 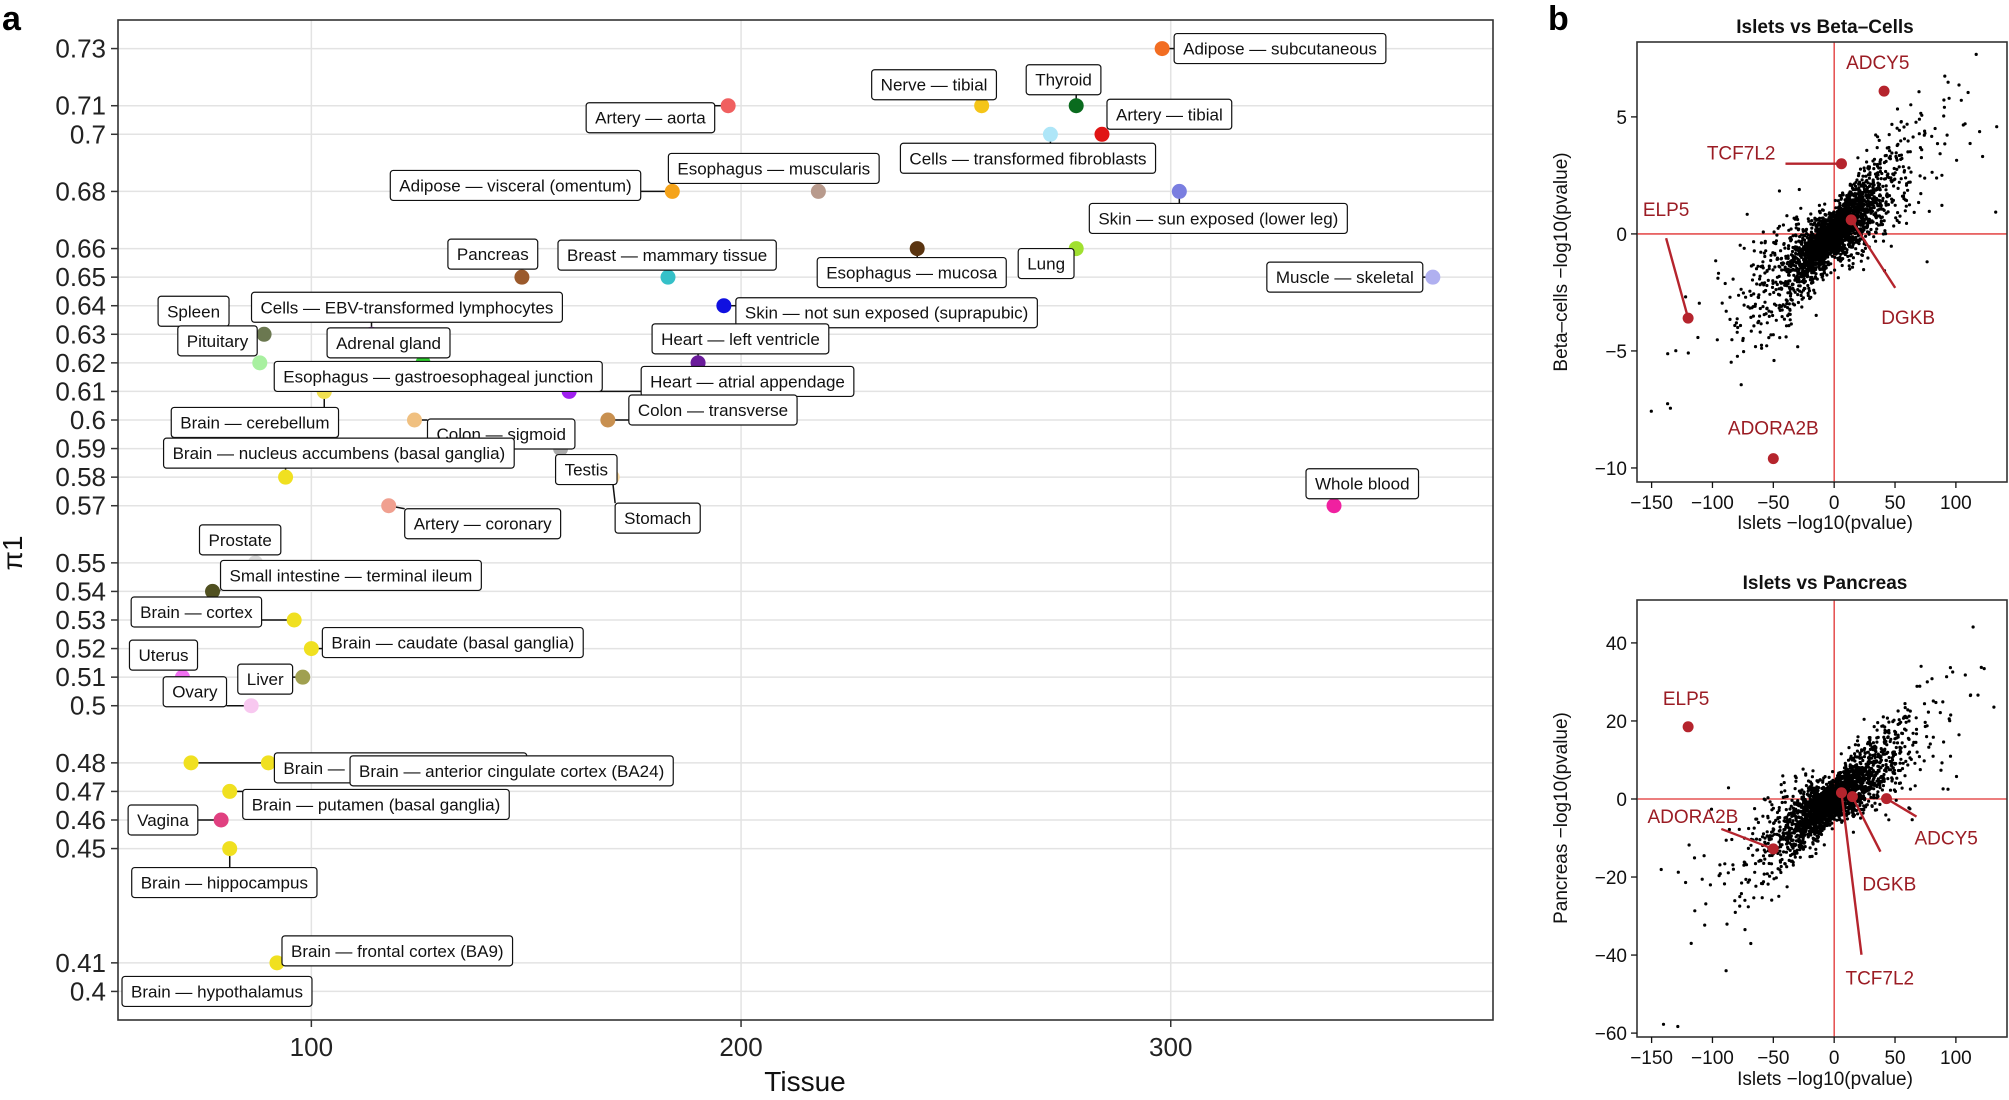 I want to click on label-pituitary: Pituitary, so click(x=217, y=341).